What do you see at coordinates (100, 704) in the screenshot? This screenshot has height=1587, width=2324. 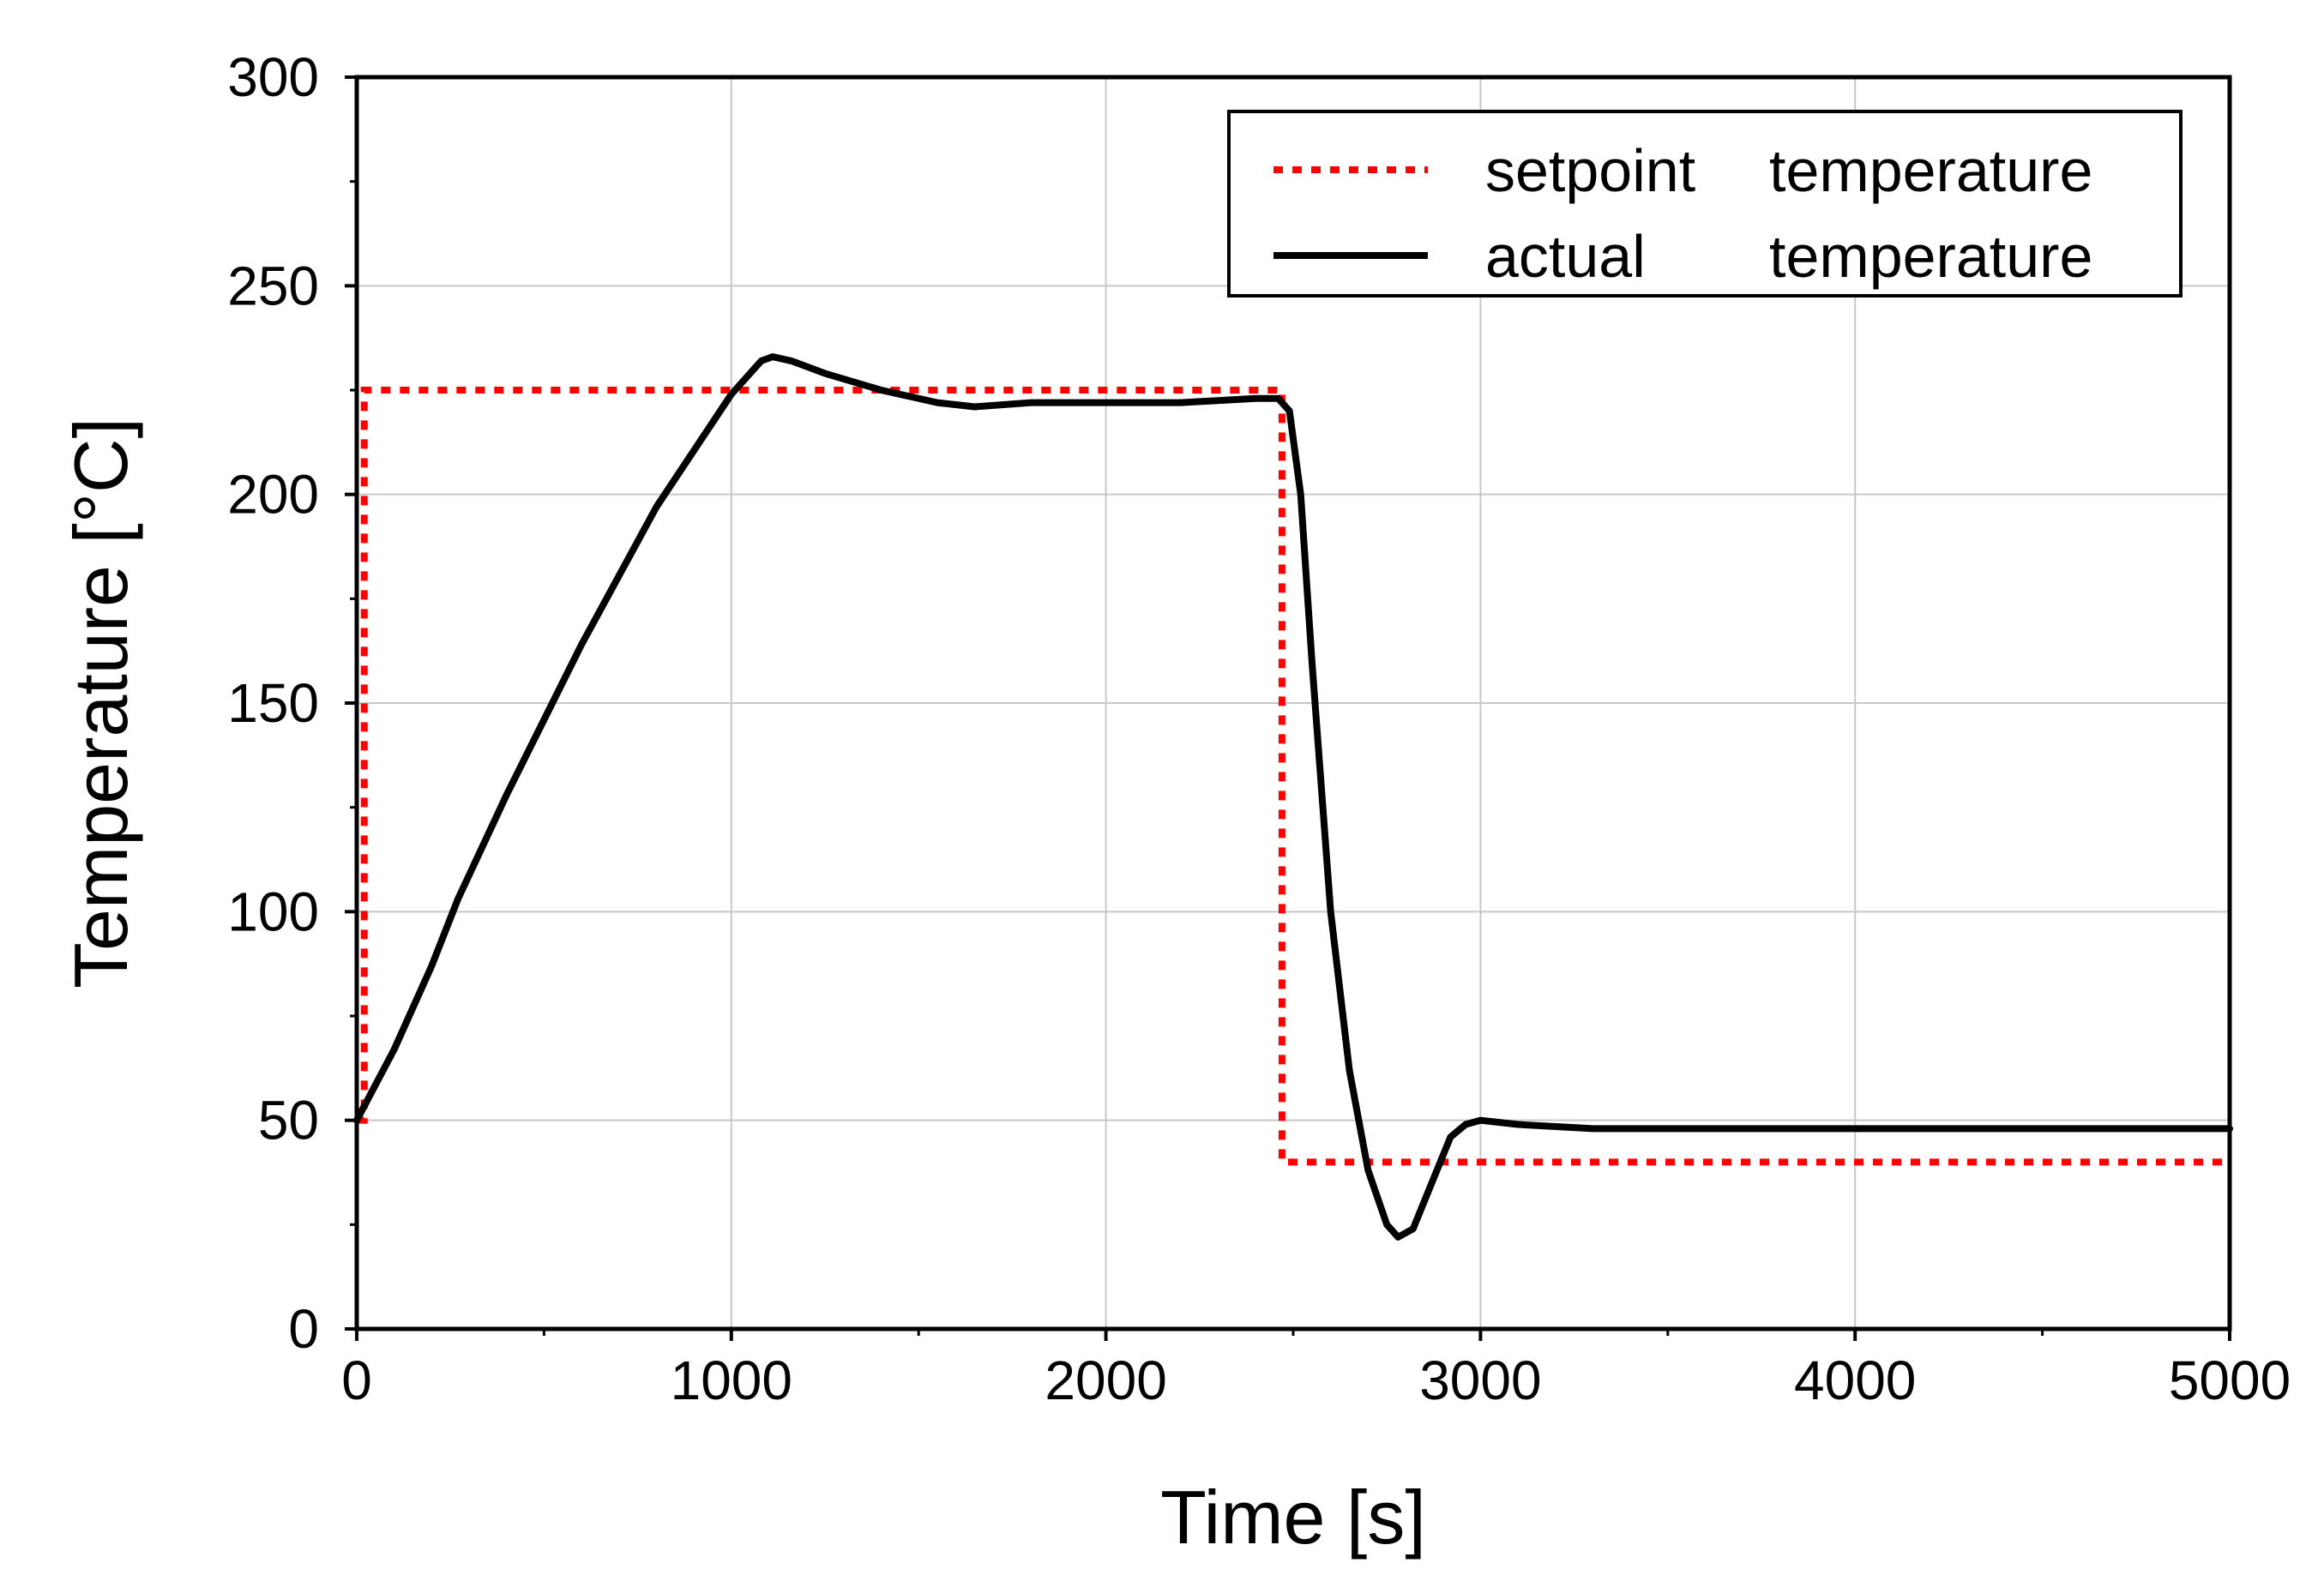 I see `y-axis-title: Temperature [°C]` at bounding box center [100, 704].